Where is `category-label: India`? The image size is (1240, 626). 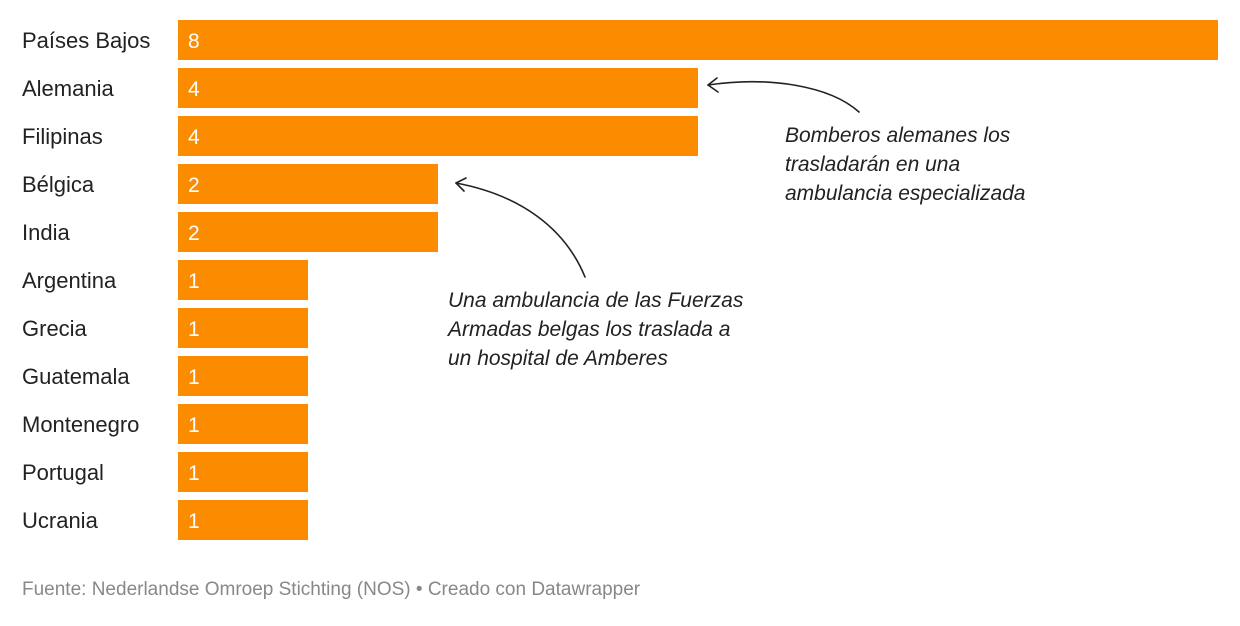 category-label: India is located at coordinates (46, 232).